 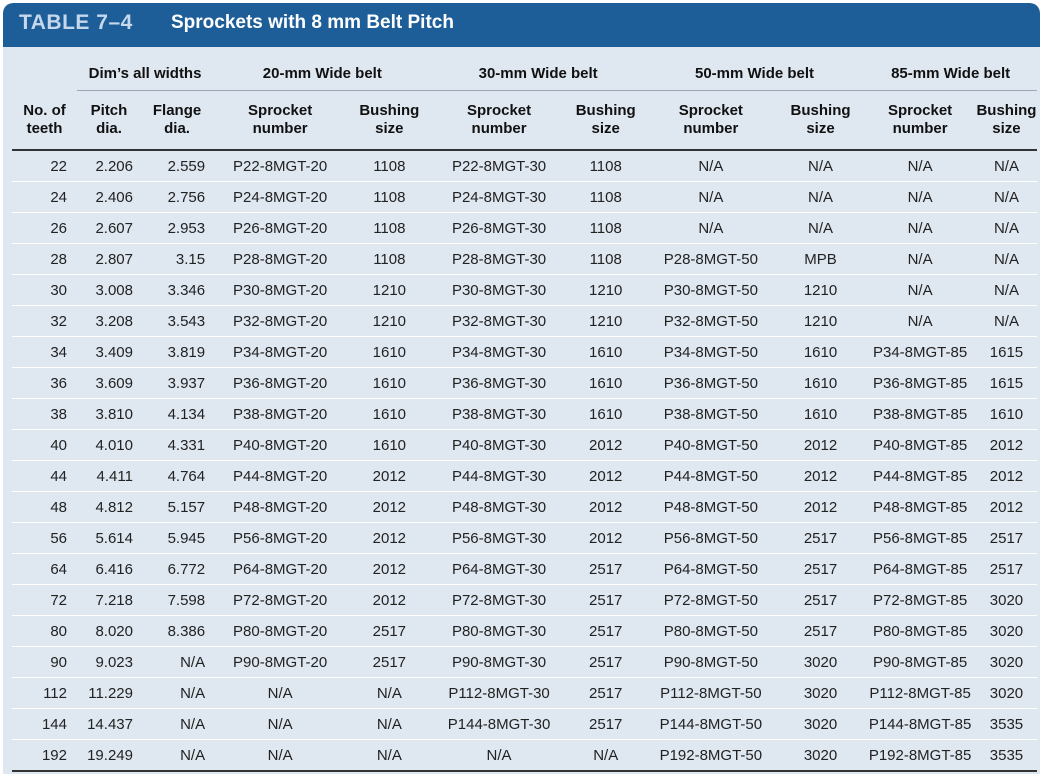 What do you see at coordinates (280, 290) in the screenshot?
I see `sprocket-20-cell: P30-8MGT-20` at bounding box center [280, 290].